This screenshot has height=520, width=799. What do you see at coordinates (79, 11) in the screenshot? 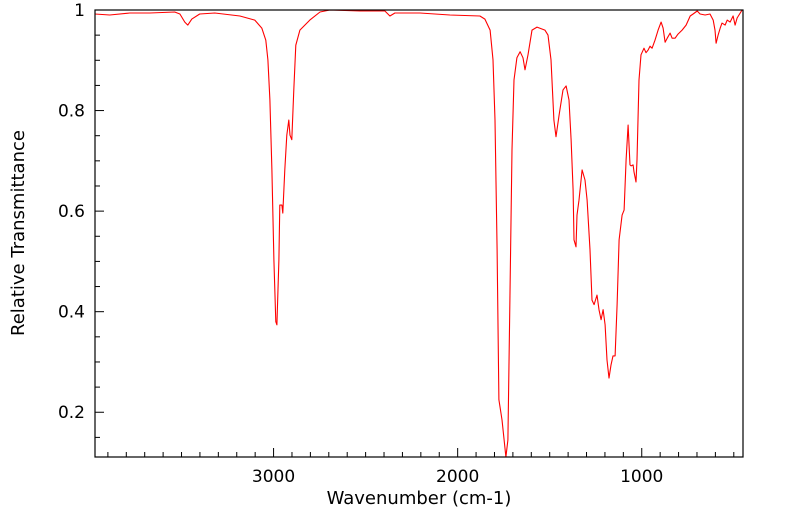
I see `y-tick-label: 1` at bounding box center [79, 11].